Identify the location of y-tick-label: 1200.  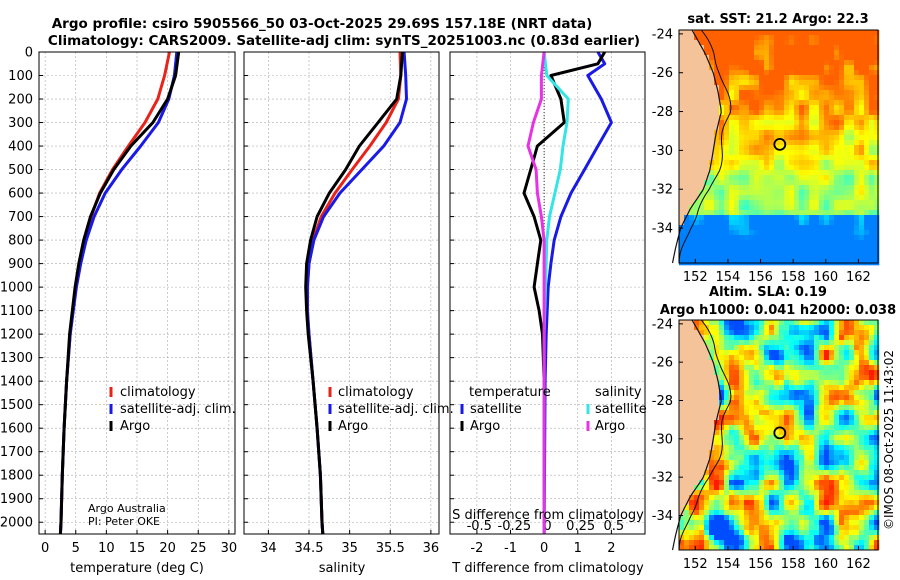
(16, 335).